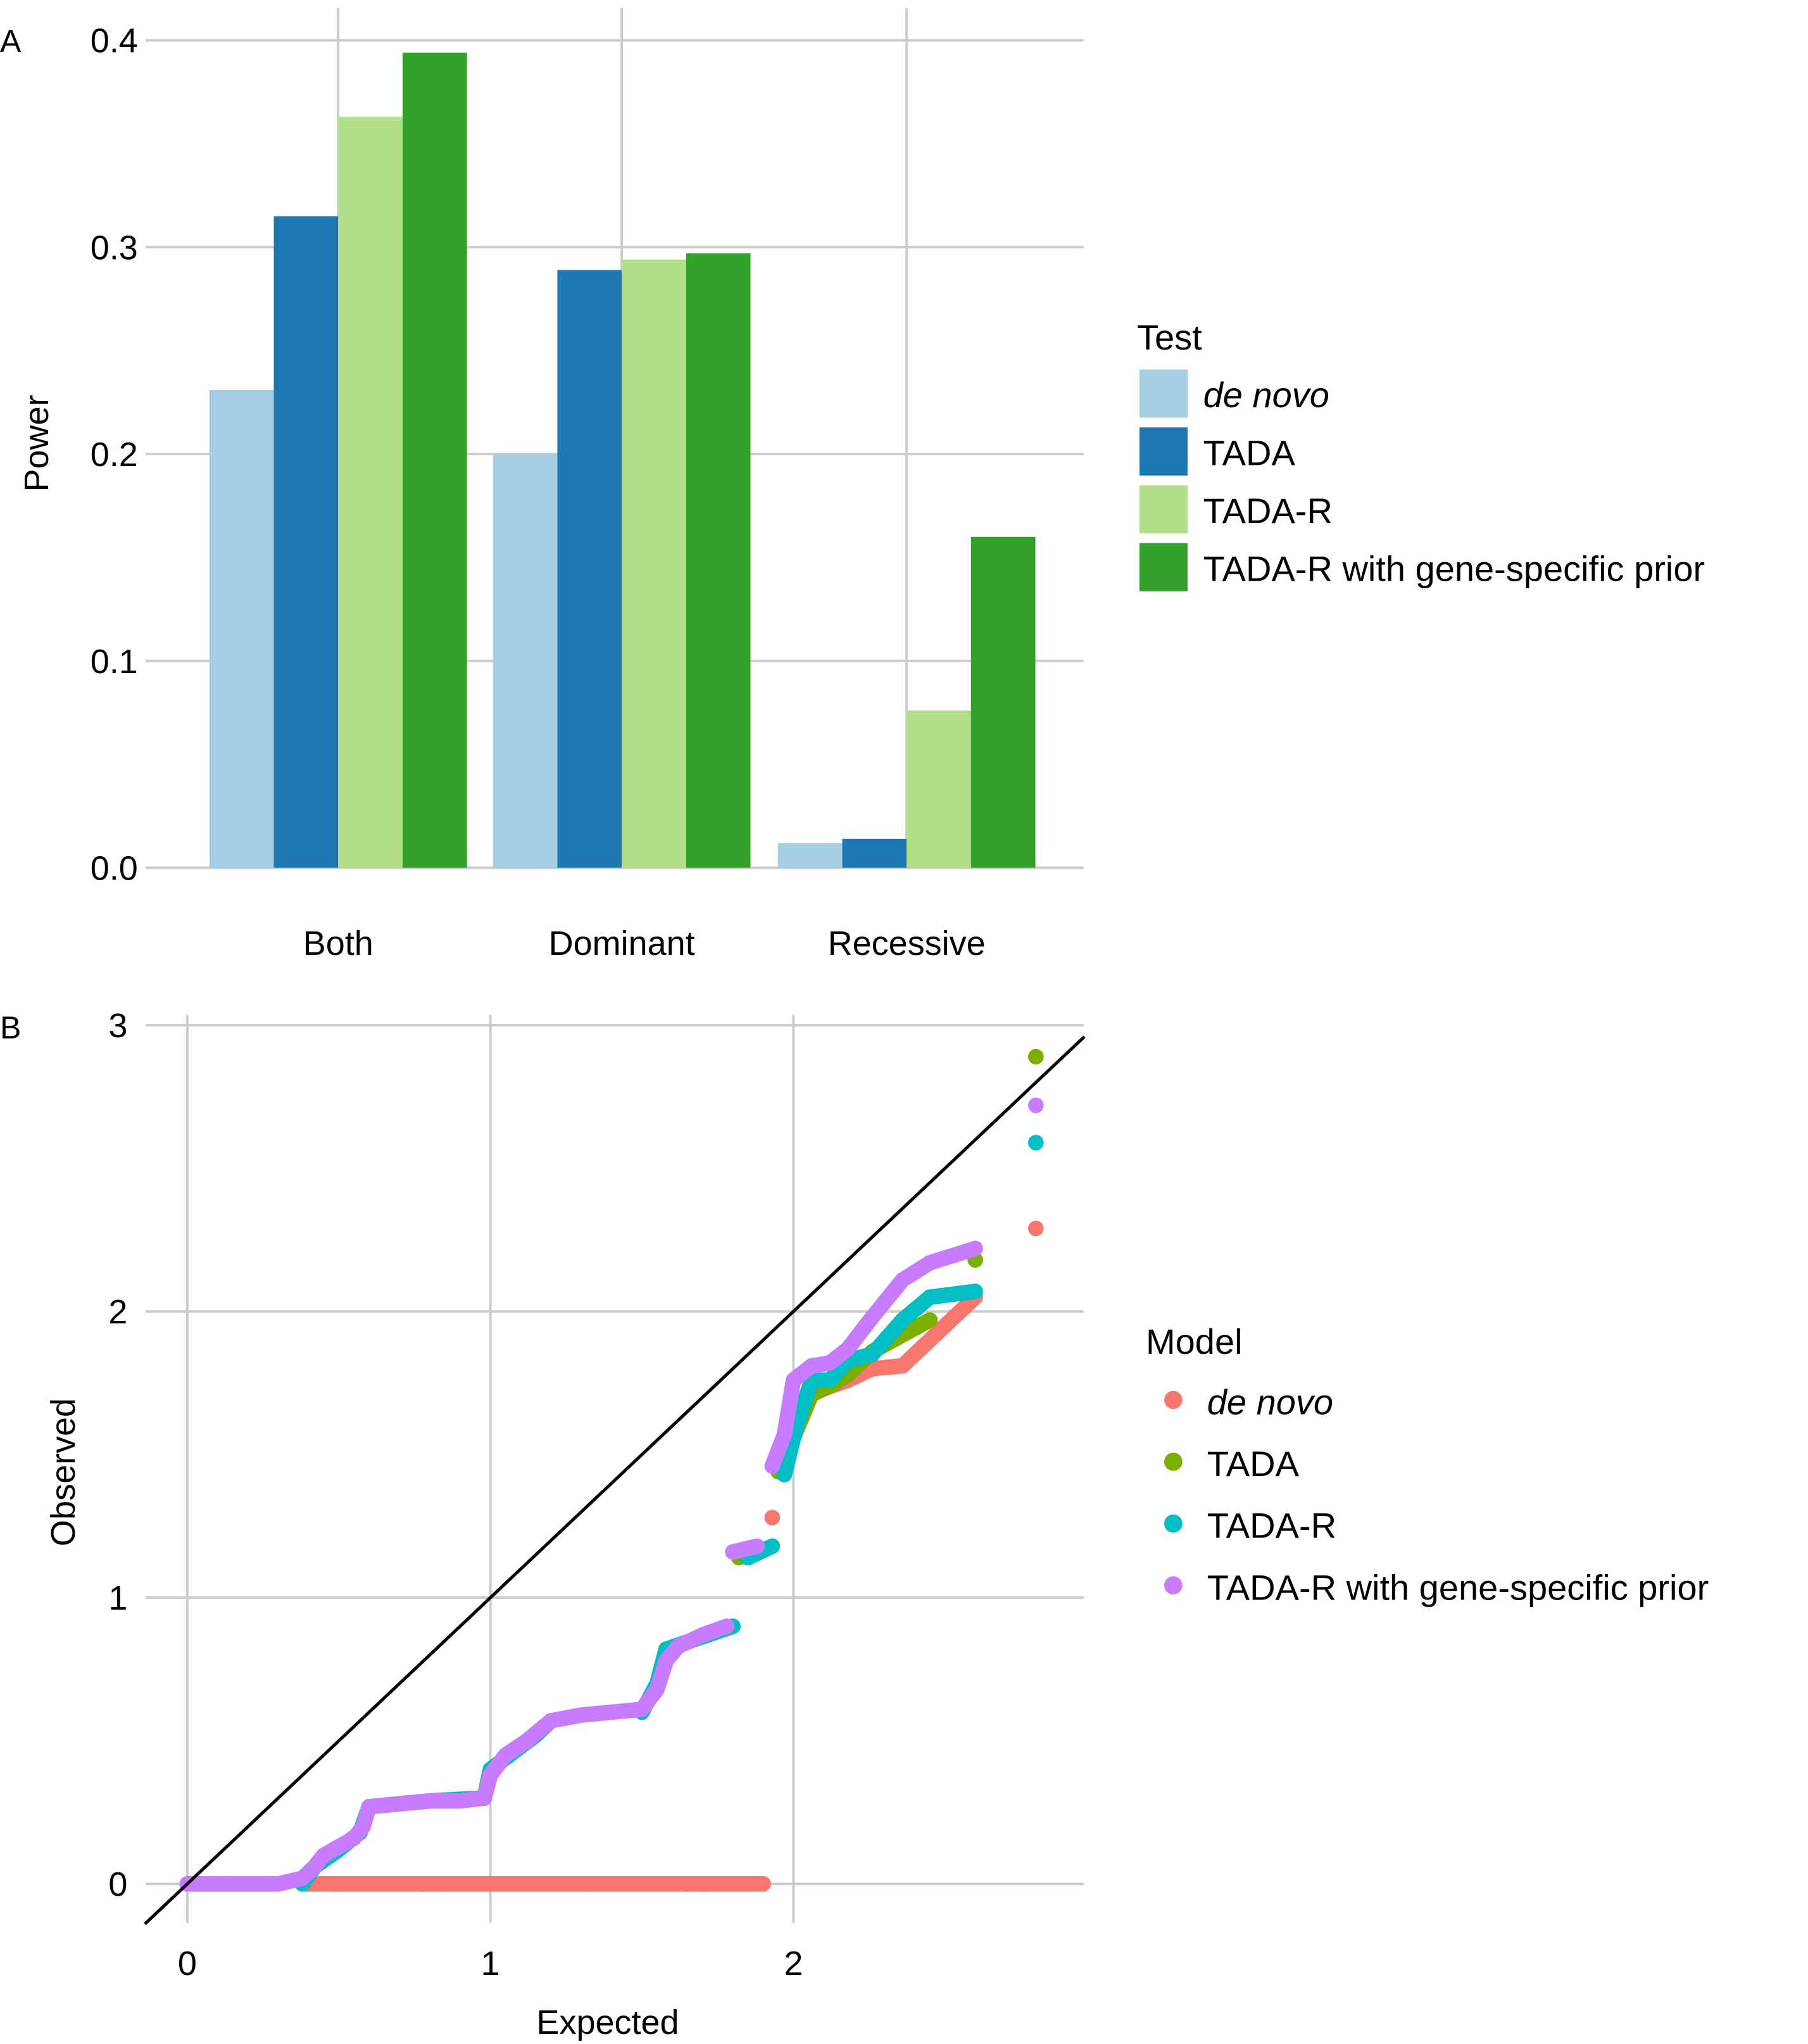  I want to click on bar-recessive-tada-r, so click(939, 789).